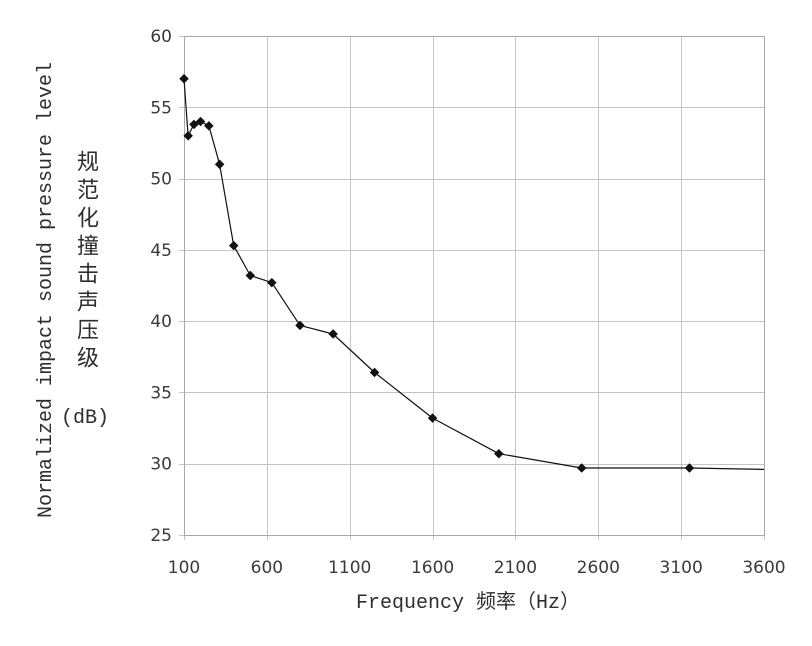 The width and height of the screenshot is (812, 646). I want to click on x-tick-label: 100, so click(184, 568).